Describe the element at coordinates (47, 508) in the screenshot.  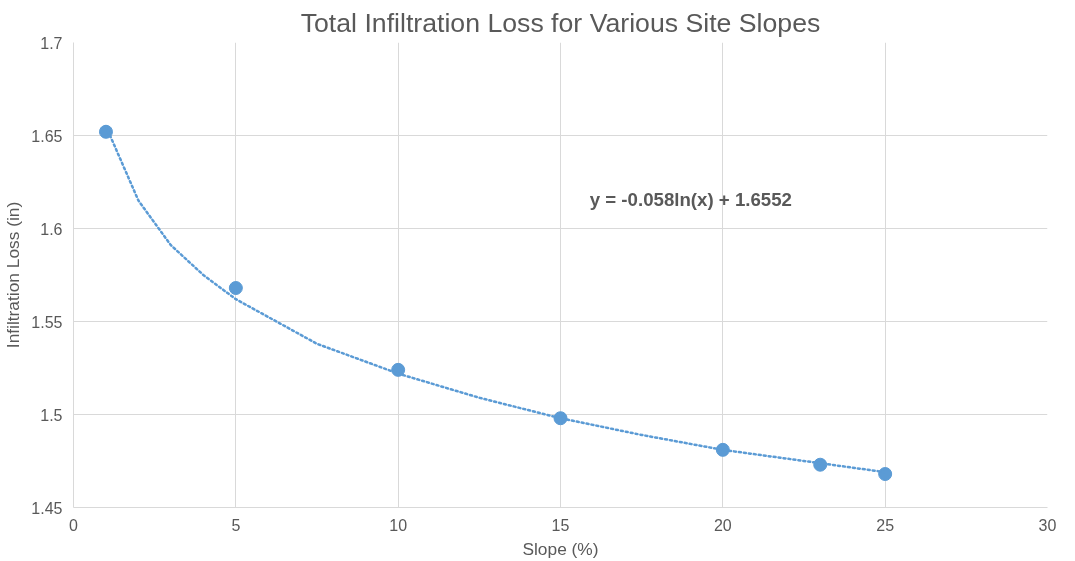
I see `y-tick-label: 1.45` at that location.